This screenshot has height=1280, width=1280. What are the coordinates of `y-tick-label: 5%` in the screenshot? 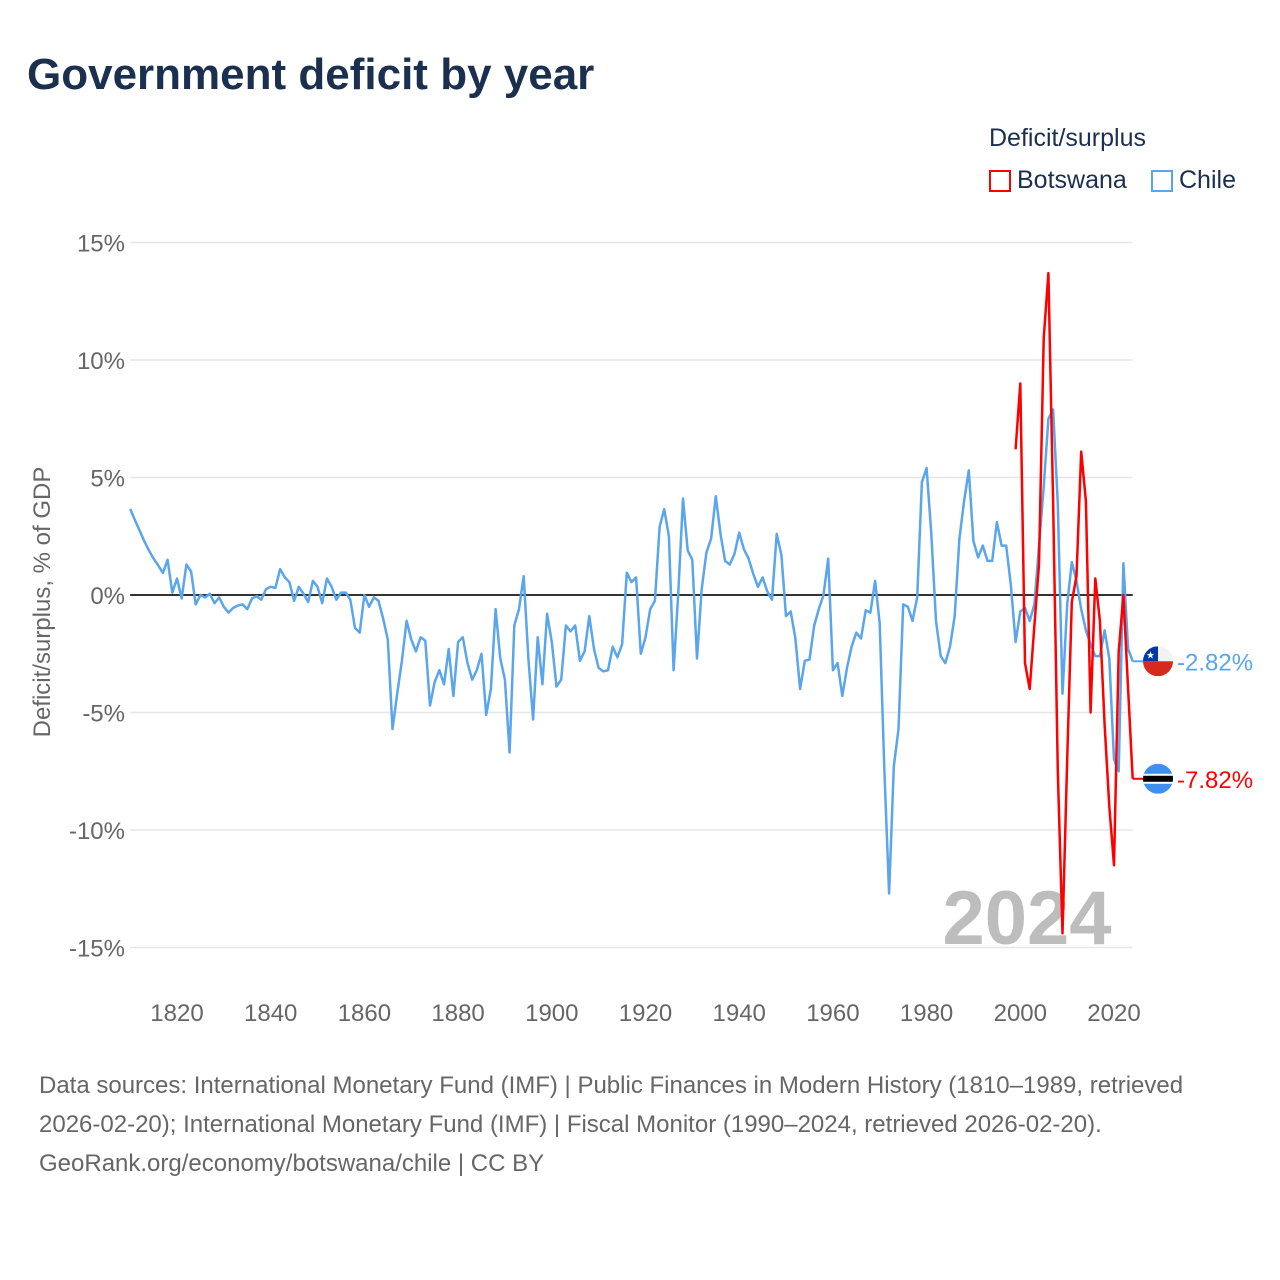 It's located at (107, 479).